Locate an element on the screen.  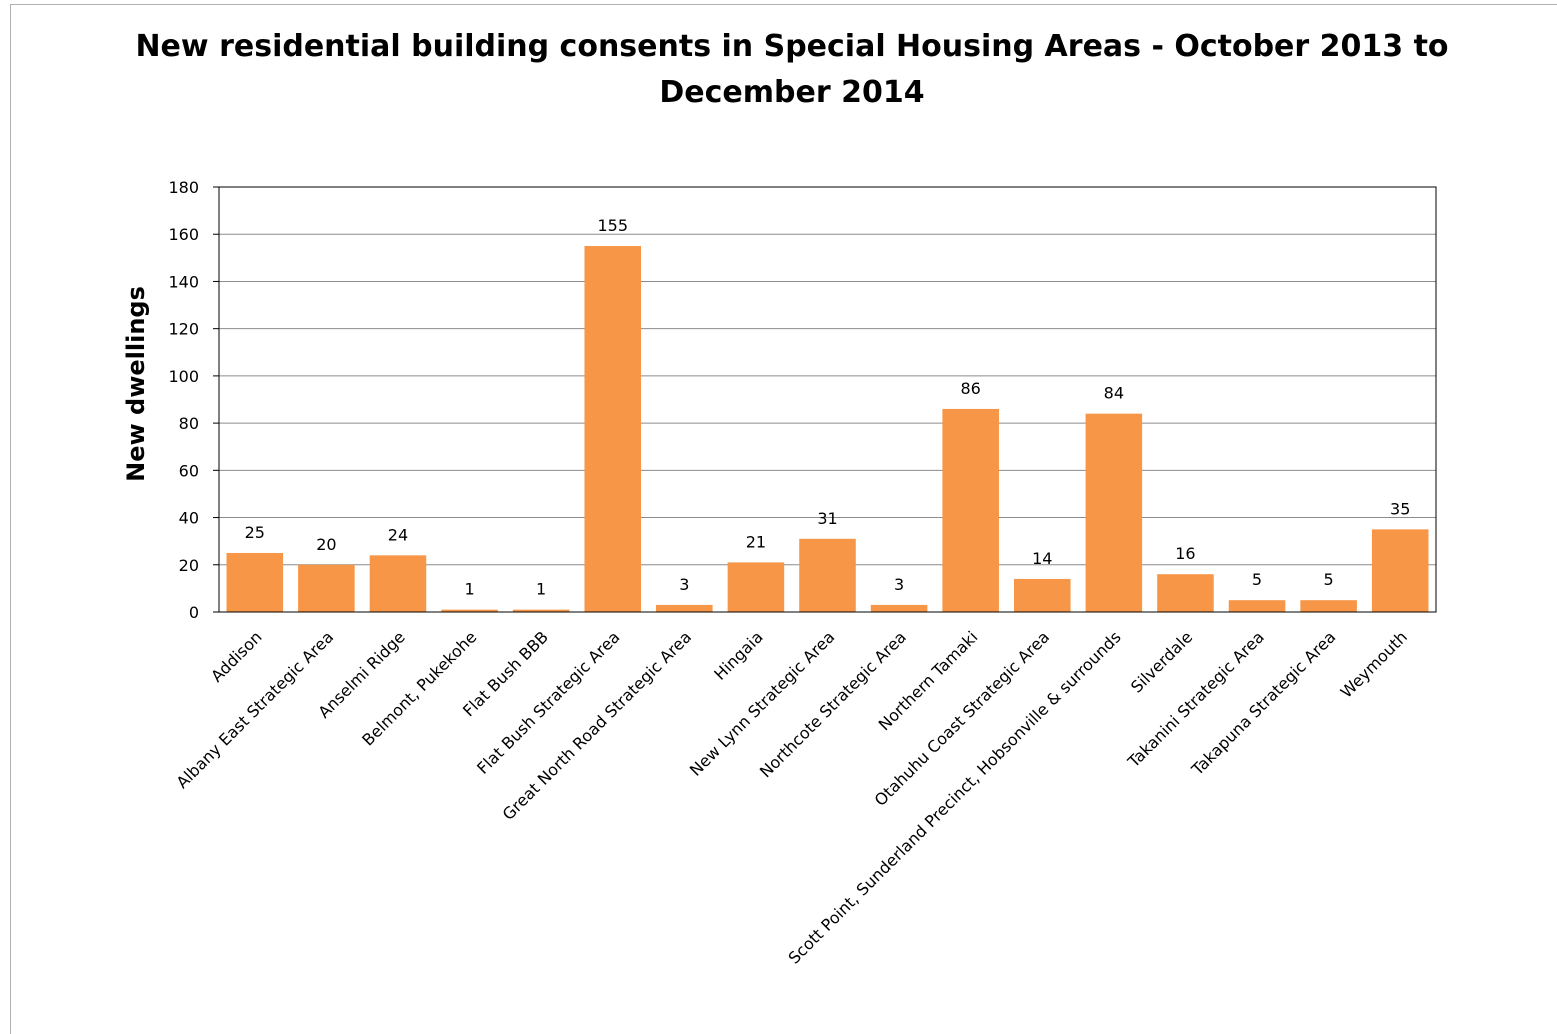
y-tick-label: 140 is located at coordinates (183, 281).